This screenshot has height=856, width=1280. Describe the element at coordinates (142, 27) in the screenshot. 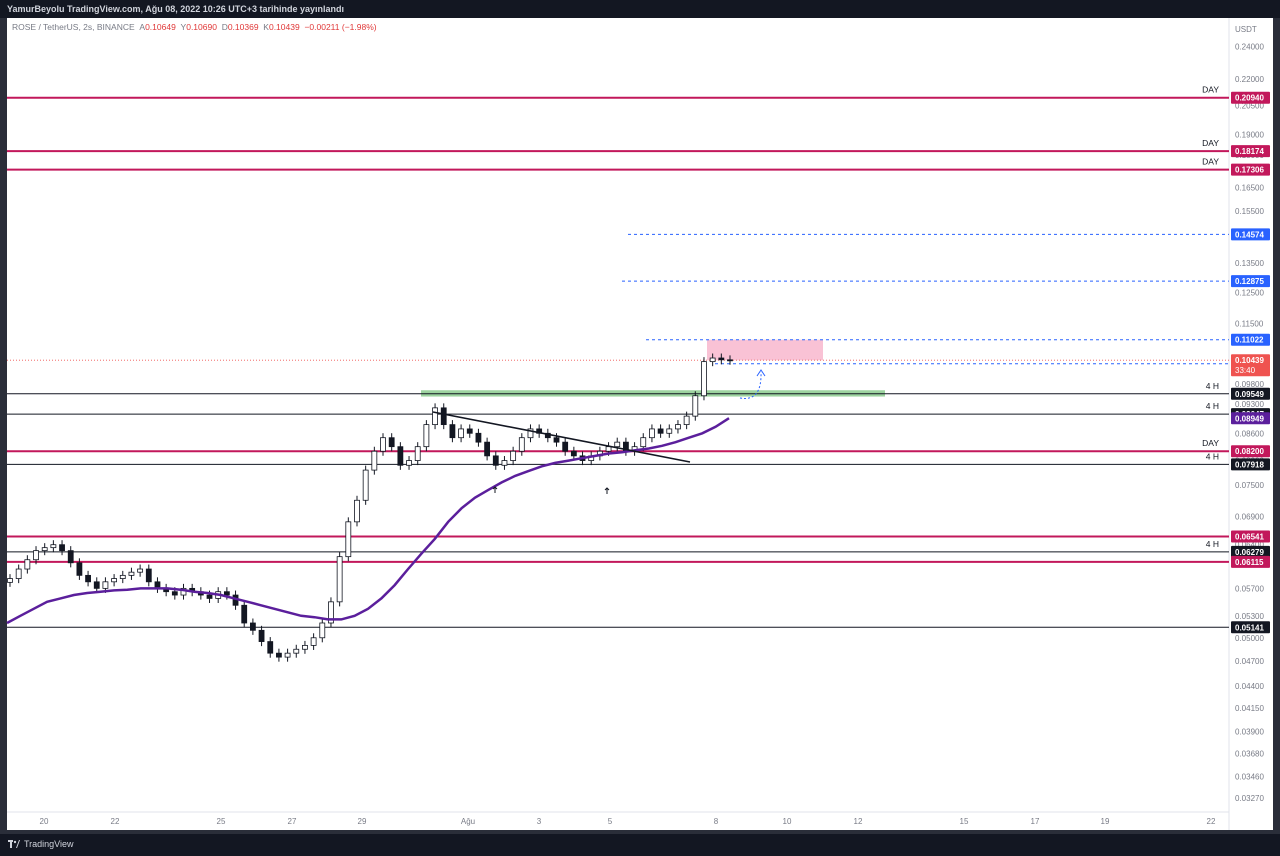

I see `open-label: A` at that location.